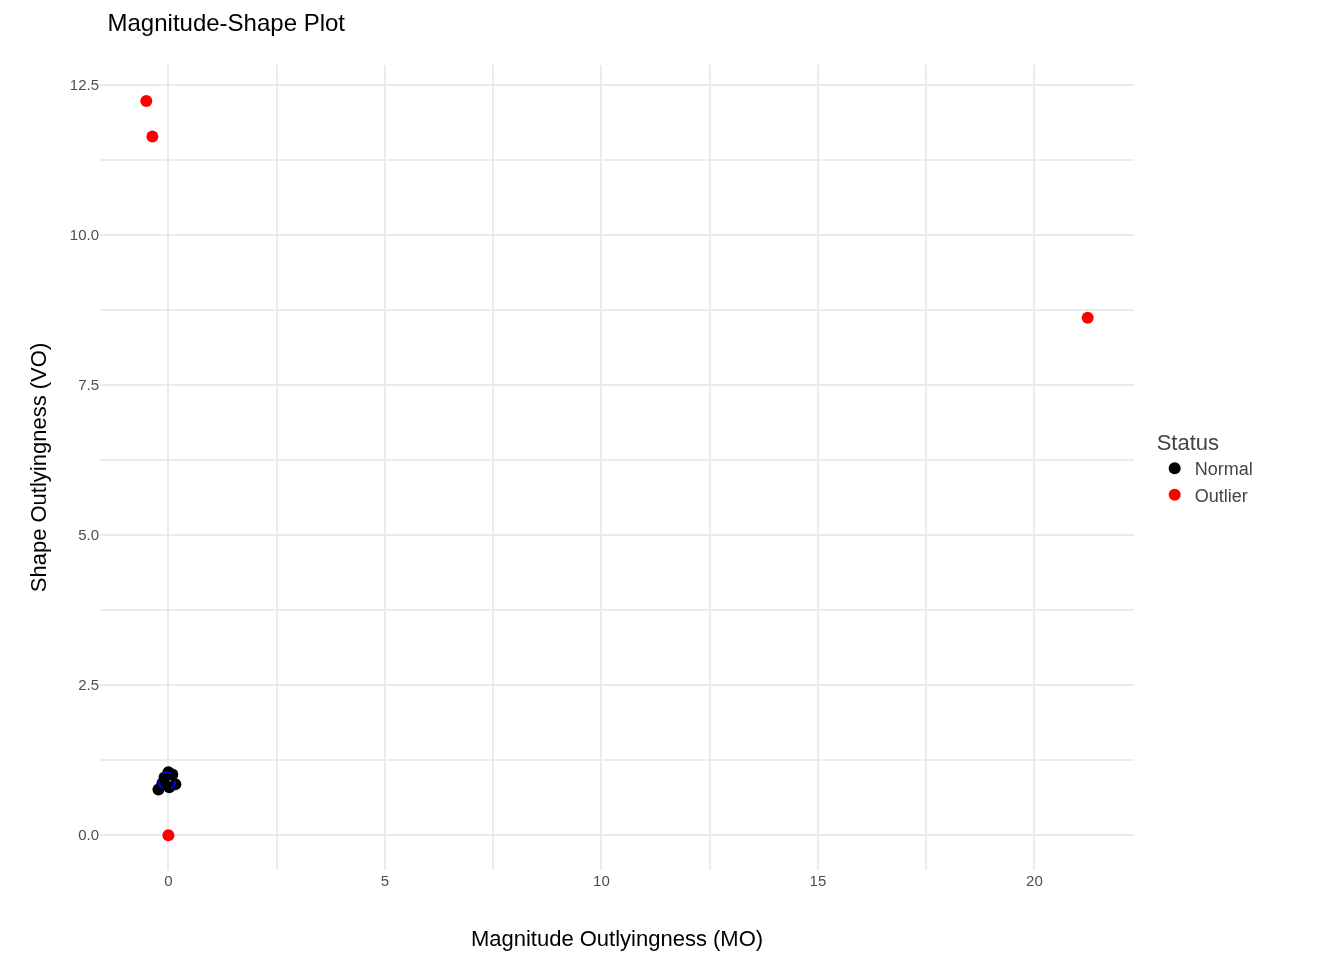 The width and height of the screenshot is (1344, 960). What do you see at coordinates (38, 467) in the screenshot?
I see `y-axis-title: Shape Outlyingness (VO)` at bounding box center [38, 467].